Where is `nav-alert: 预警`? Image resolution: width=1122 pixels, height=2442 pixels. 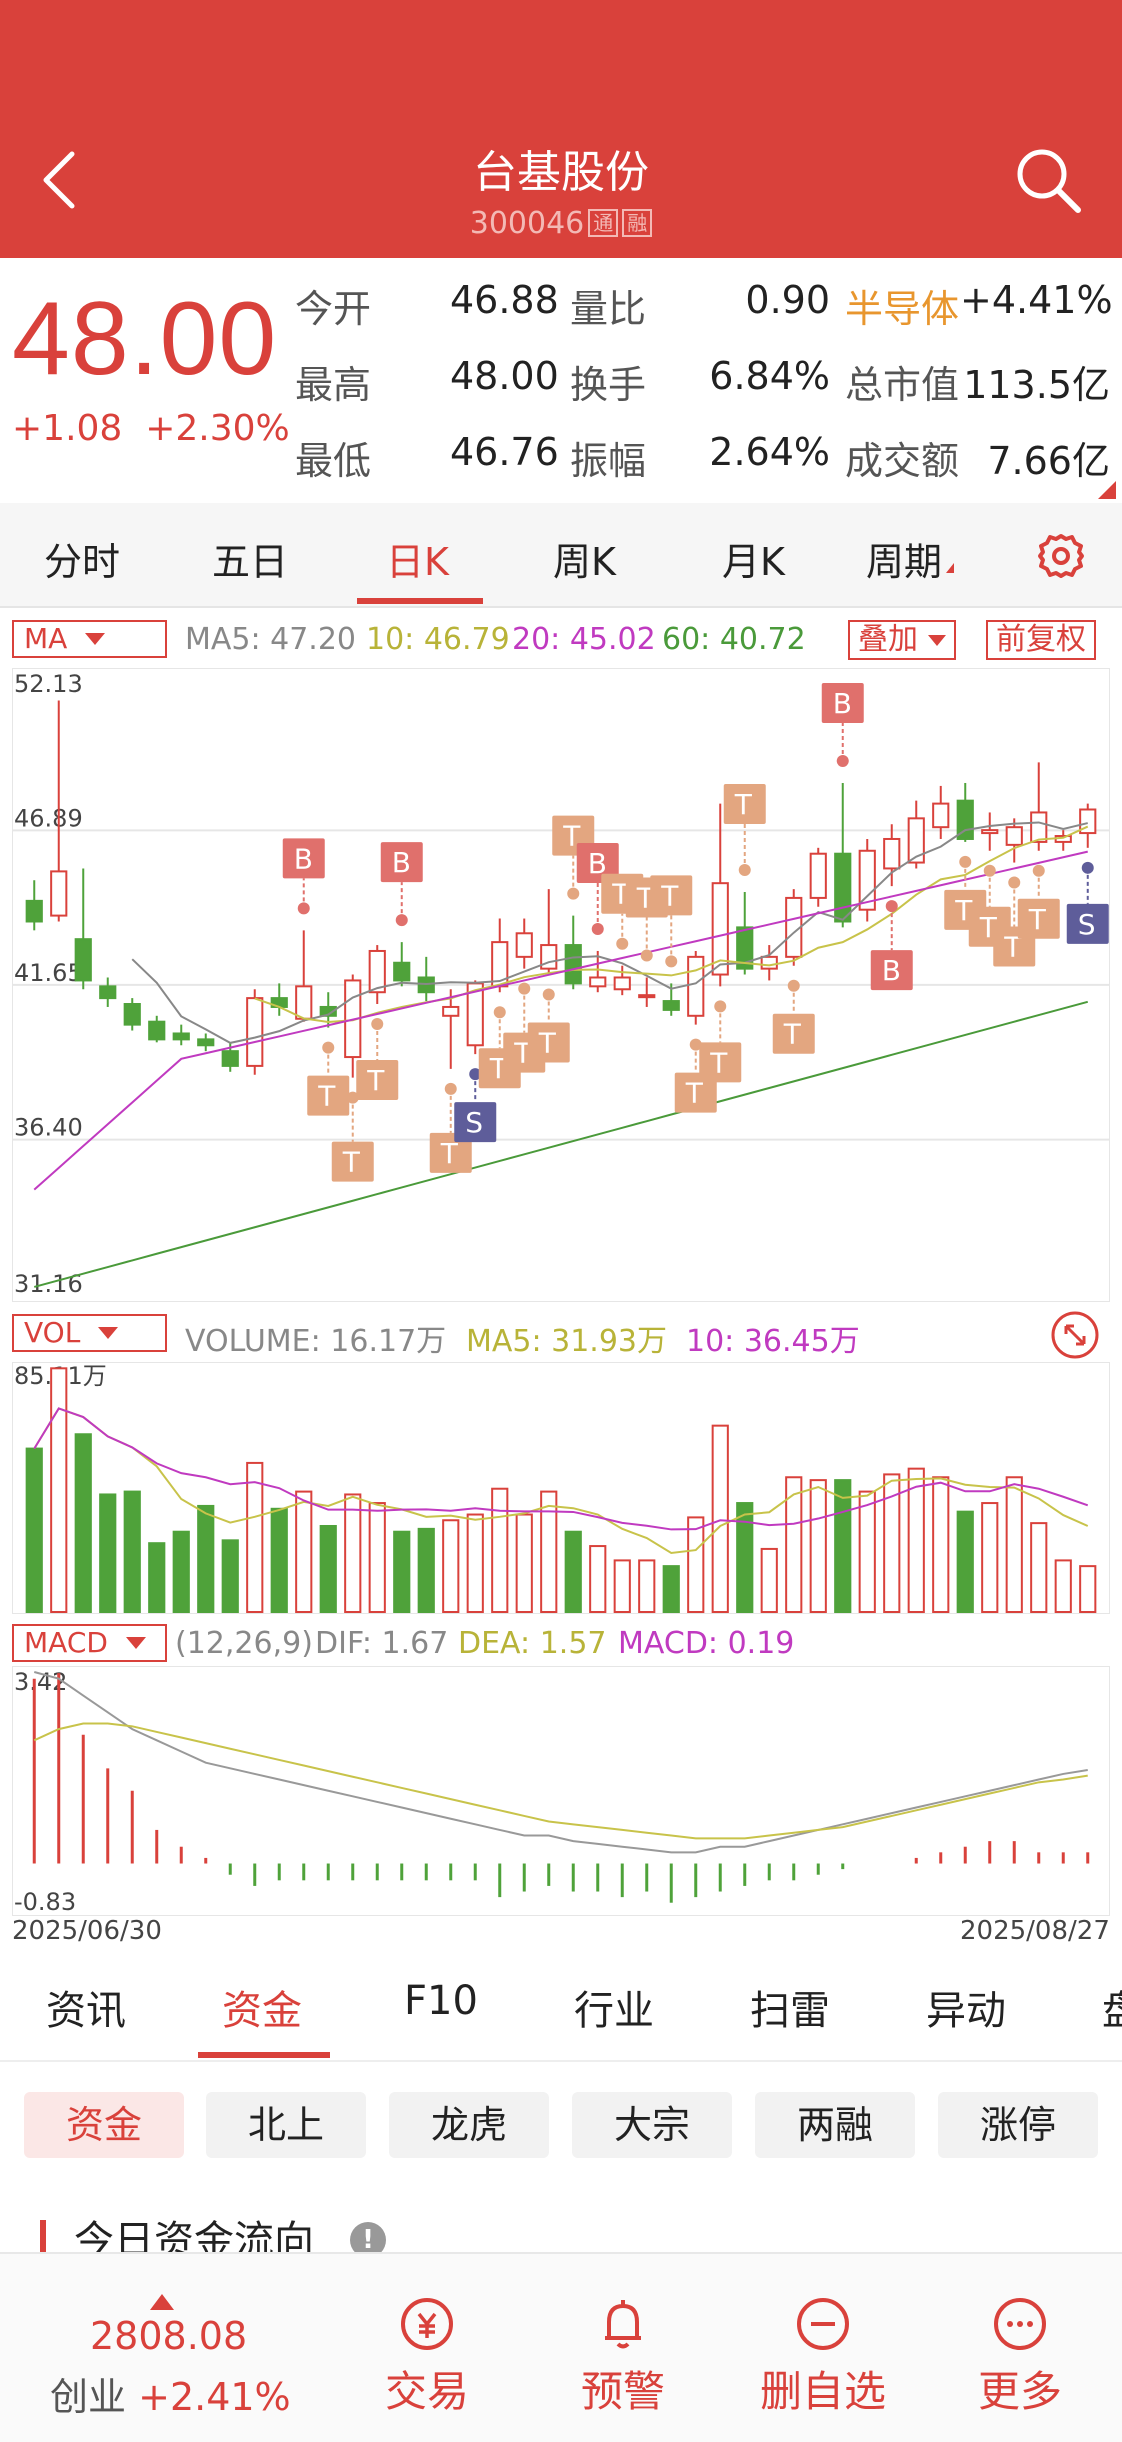 nav-alert: 预警 is located at coordinates (623, 2364).